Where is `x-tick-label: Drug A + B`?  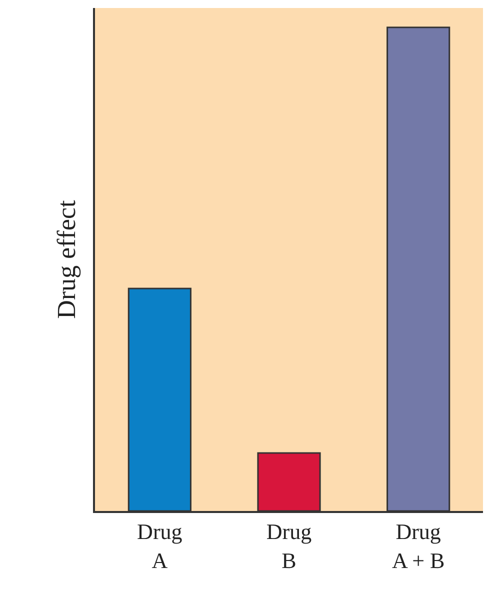
x-tick-label: Drug A + B is located at coordinates (418, 546).